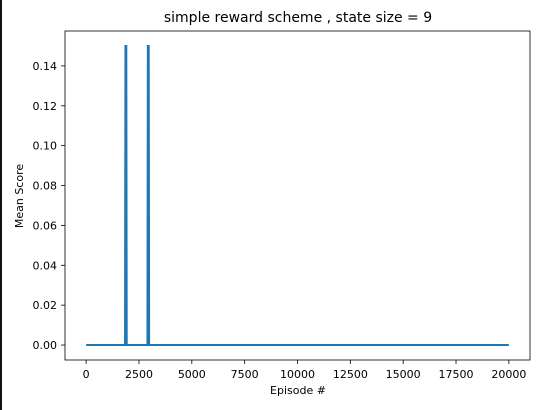 Image resolution: width=547 pixels, height=410 pixels. What do you see at coordinates (86, 374) in the screenshot?
I see `x-tick-label: 0` at bounding box center [86, 374].